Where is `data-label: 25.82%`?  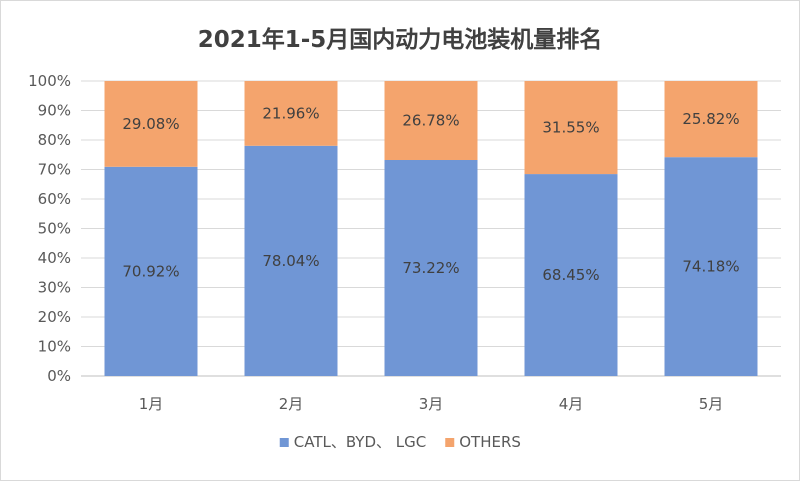 data-label: 25.82% is located at coordinates (710, 119).